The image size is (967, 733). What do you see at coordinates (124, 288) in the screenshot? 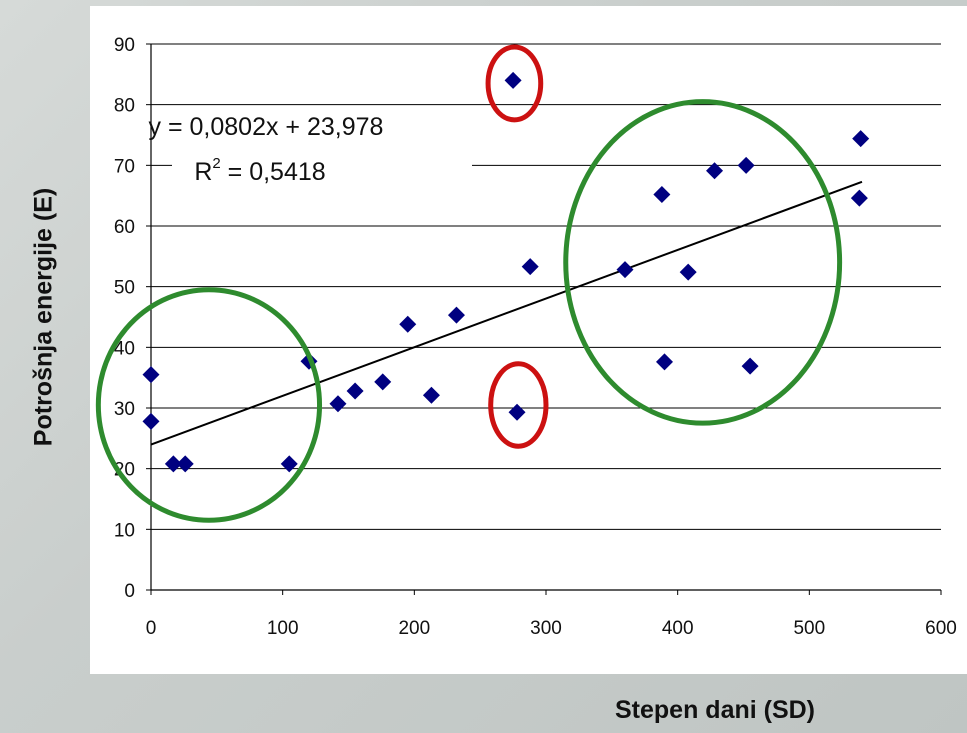
I see `y-tick-label: 50` at bounding box center [124, 288].